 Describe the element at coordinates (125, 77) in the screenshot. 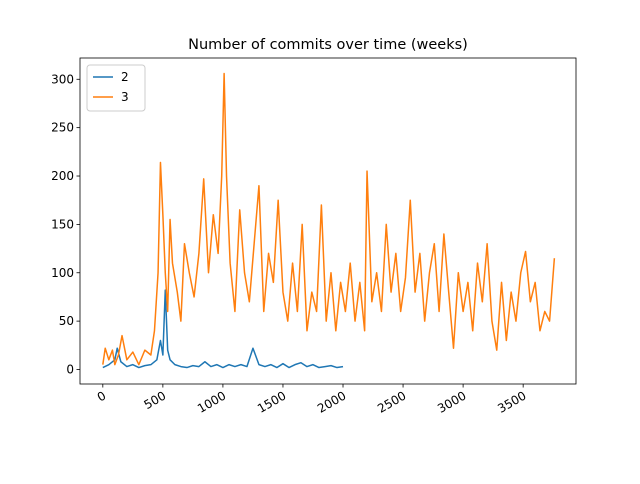

I see `legend-label: 2` at that location.